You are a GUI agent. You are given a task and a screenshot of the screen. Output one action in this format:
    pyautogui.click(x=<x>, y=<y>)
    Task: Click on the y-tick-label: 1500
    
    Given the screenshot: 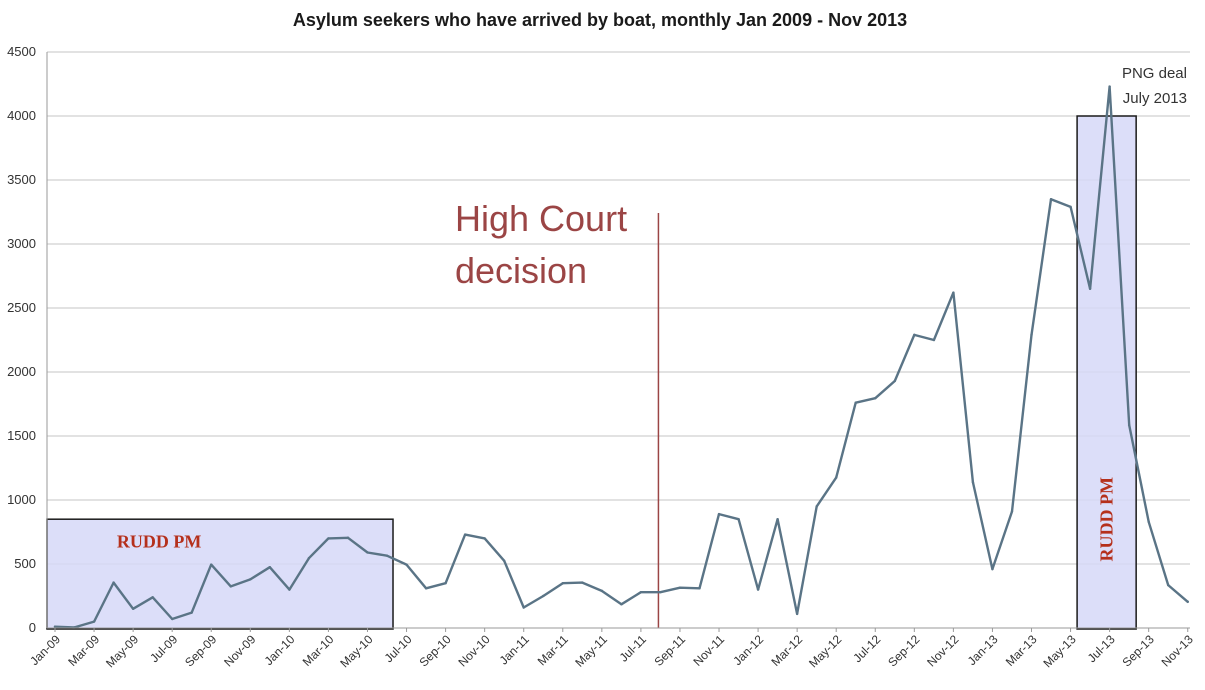 What is the action you would take?
    pyautogui.click(x=21, y=435)
    